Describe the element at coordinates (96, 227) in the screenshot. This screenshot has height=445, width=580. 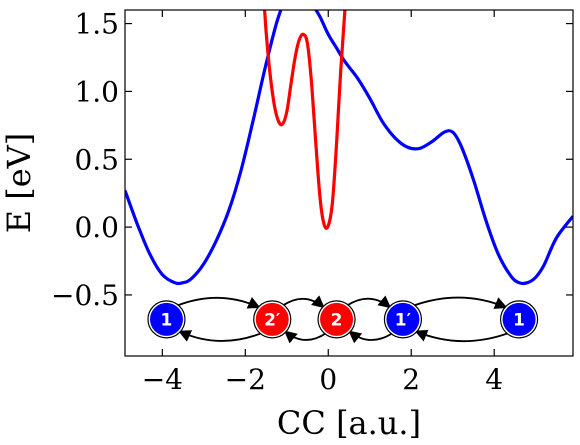
I see `y-tick-label: 0.0` at that location.